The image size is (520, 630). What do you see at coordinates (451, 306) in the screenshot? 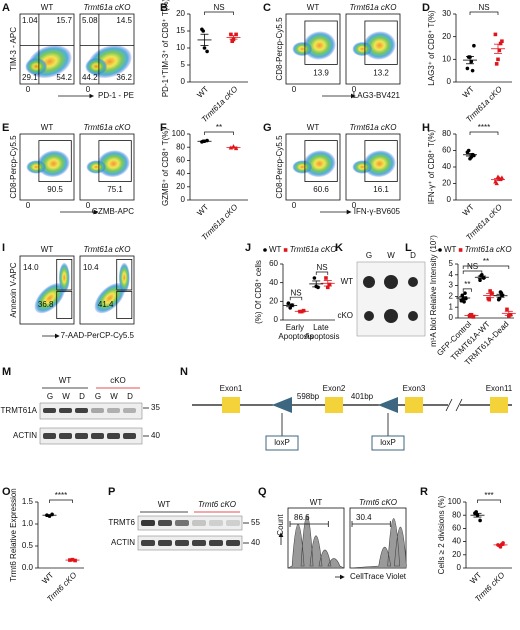
I see `y-tick-label: 1` at bounding box center [451, 306].